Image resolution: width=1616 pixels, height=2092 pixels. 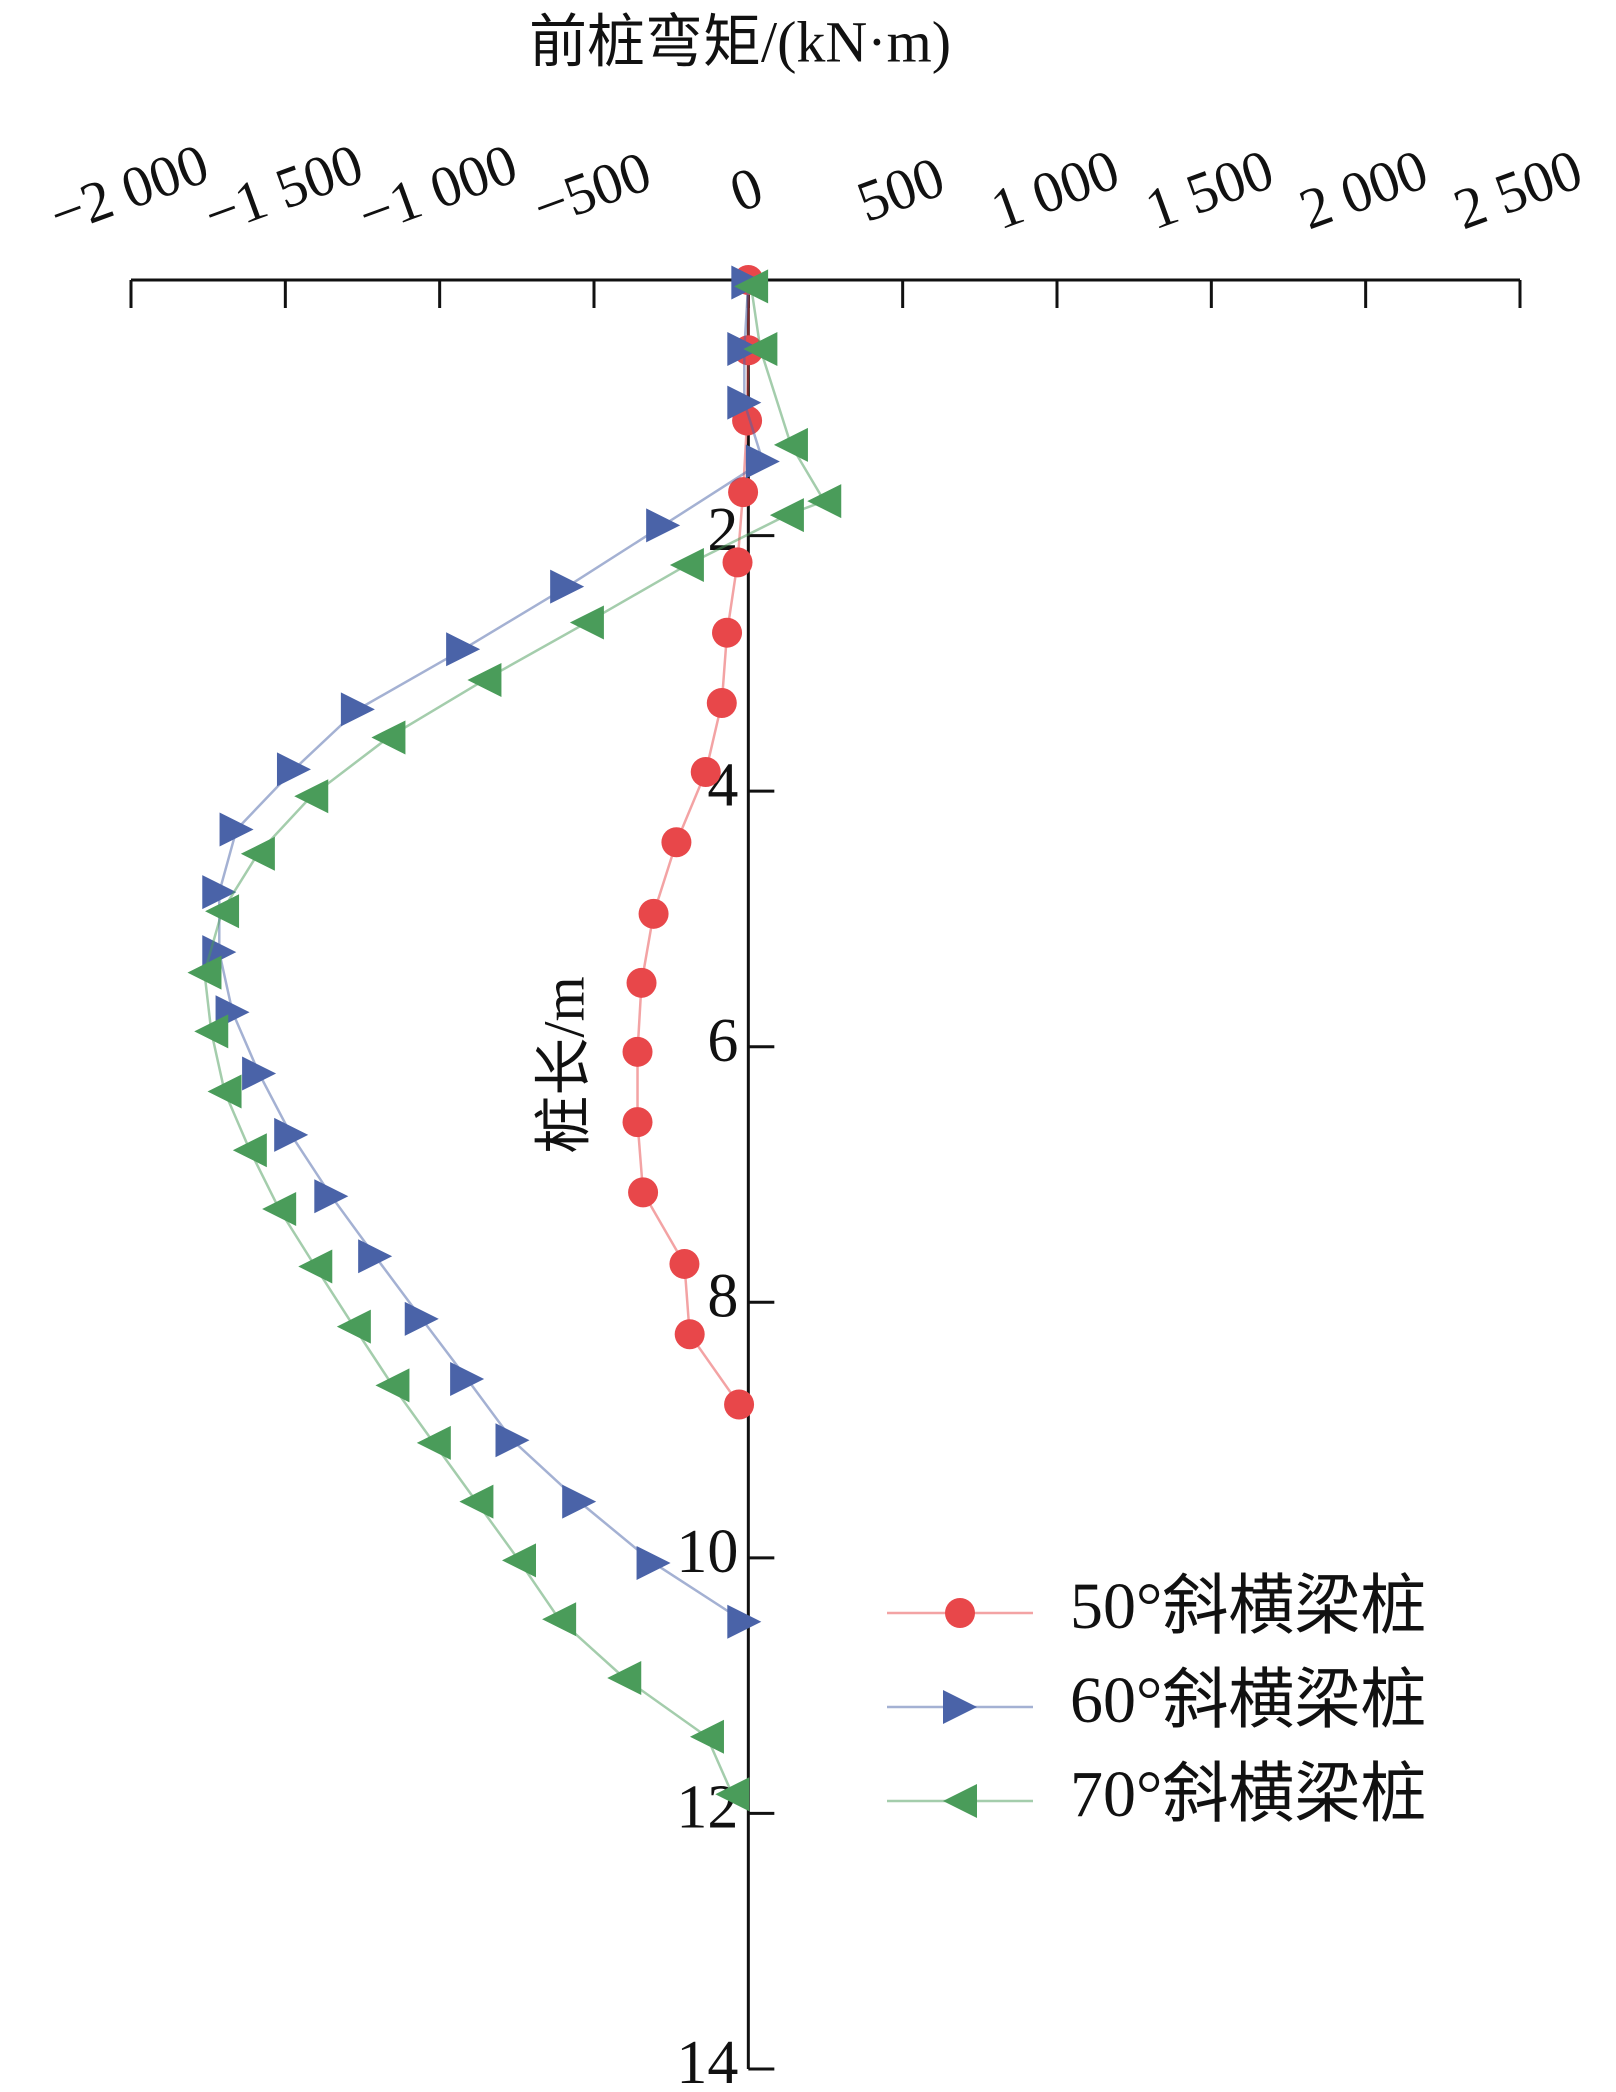 What do you see at coordinates (1248, 1606) in the screenshot?
I see `legend-label: 50°斜横梁桩` at bounding box center [1248, 1606].